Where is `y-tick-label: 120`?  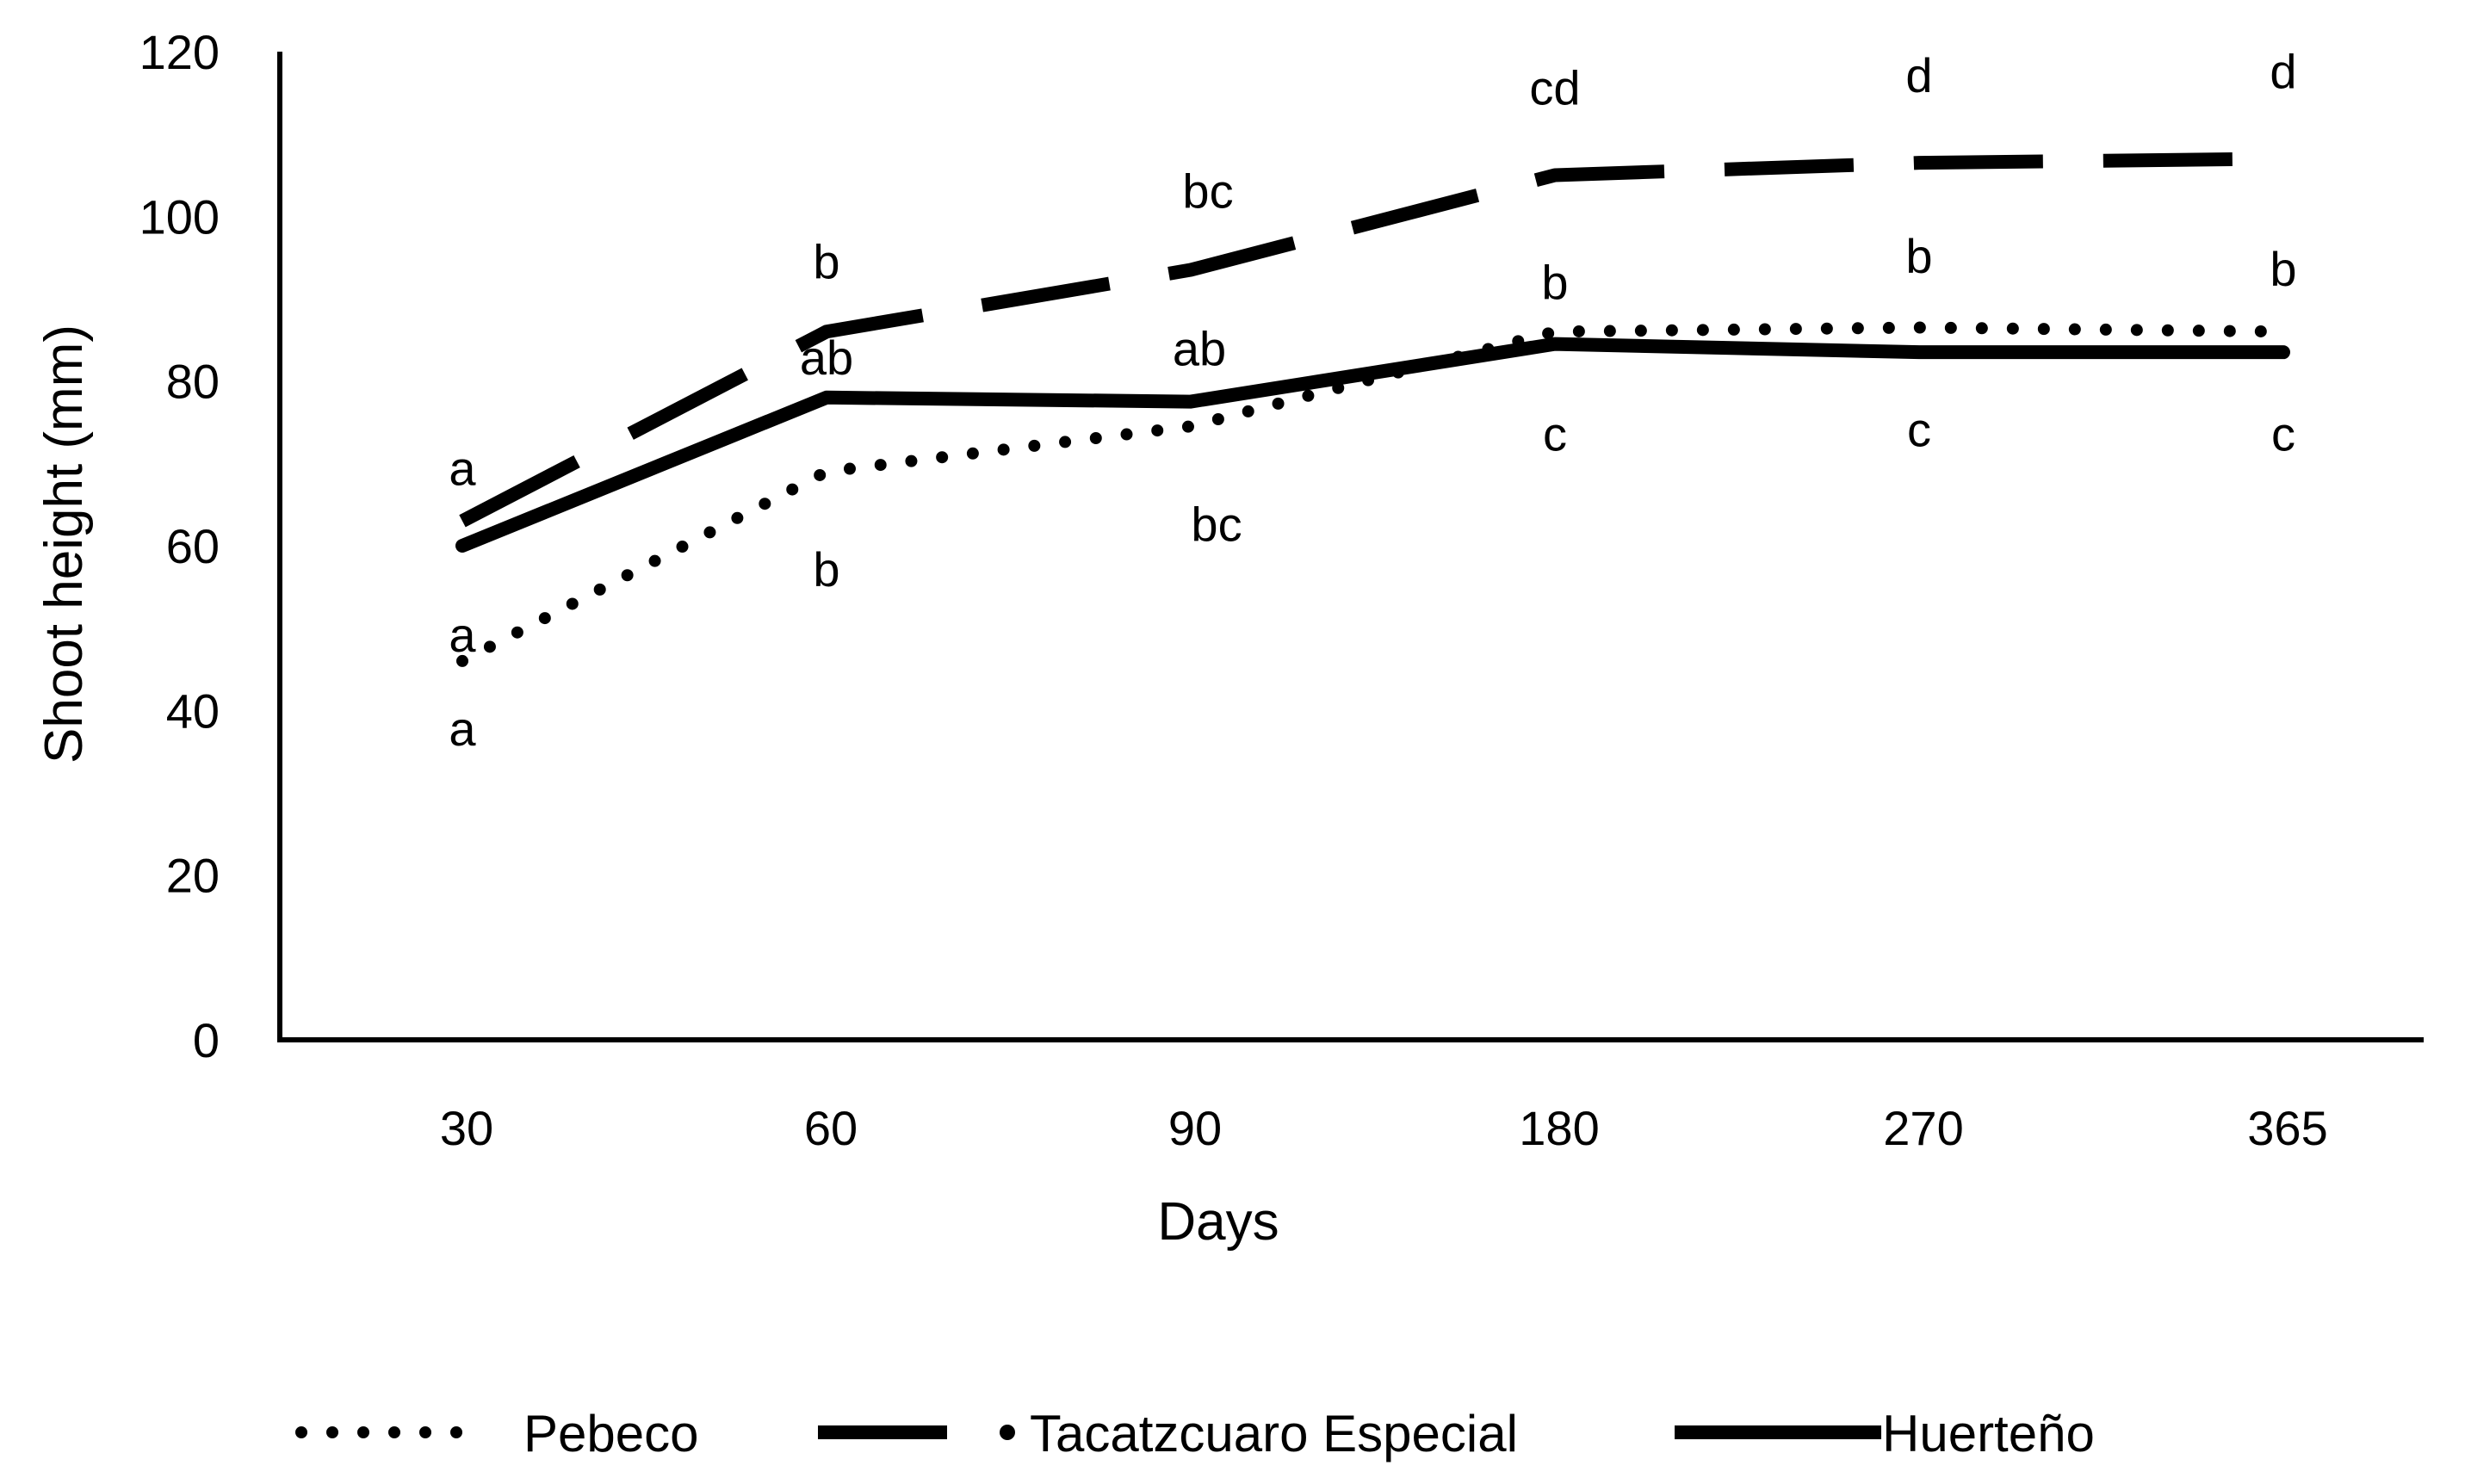
y-tick-label: 120 is located at coordinates (179, 52).